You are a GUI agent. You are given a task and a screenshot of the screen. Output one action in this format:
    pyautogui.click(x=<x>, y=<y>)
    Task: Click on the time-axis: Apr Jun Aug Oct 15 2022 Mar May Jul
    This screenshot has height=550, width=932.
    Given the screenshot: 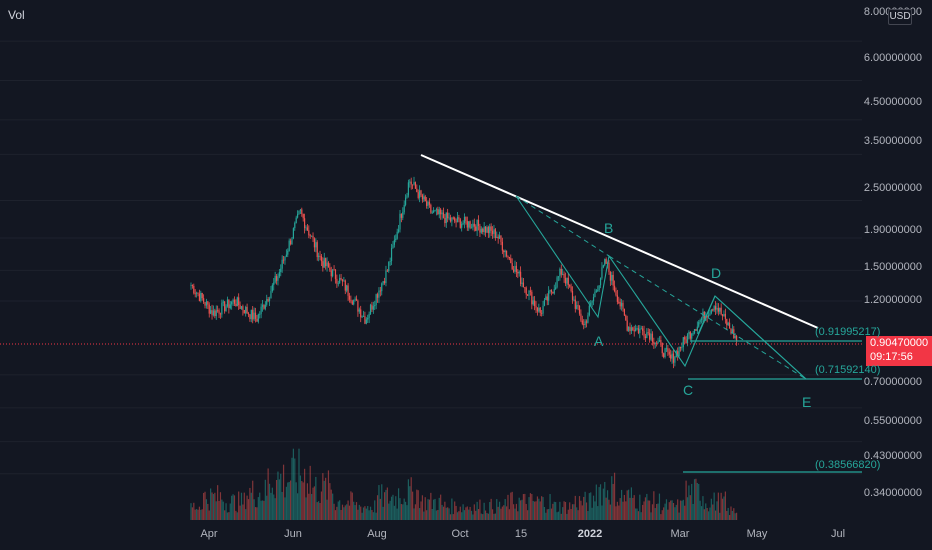 What is the action you would take?
    pyautogui.click(x=431, y=535)
    